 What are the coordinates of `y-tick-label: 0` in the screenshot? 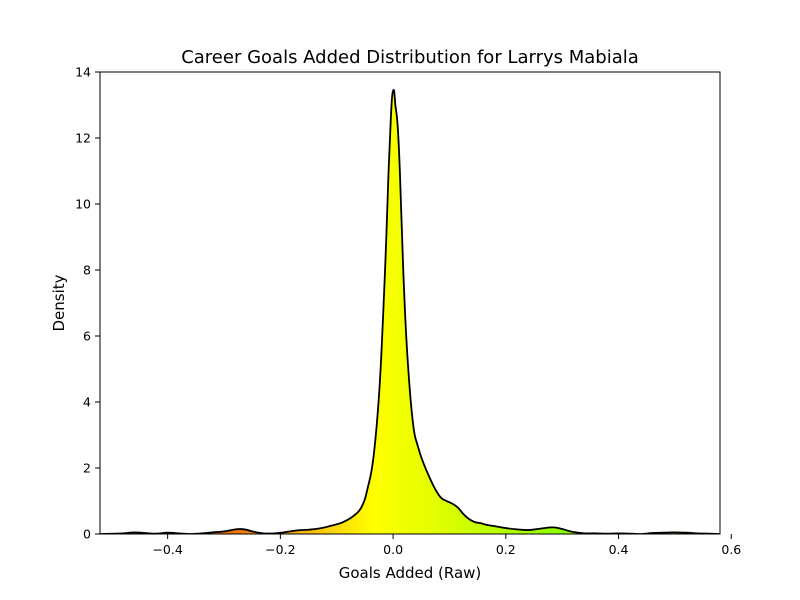 It's located at (87, 534).